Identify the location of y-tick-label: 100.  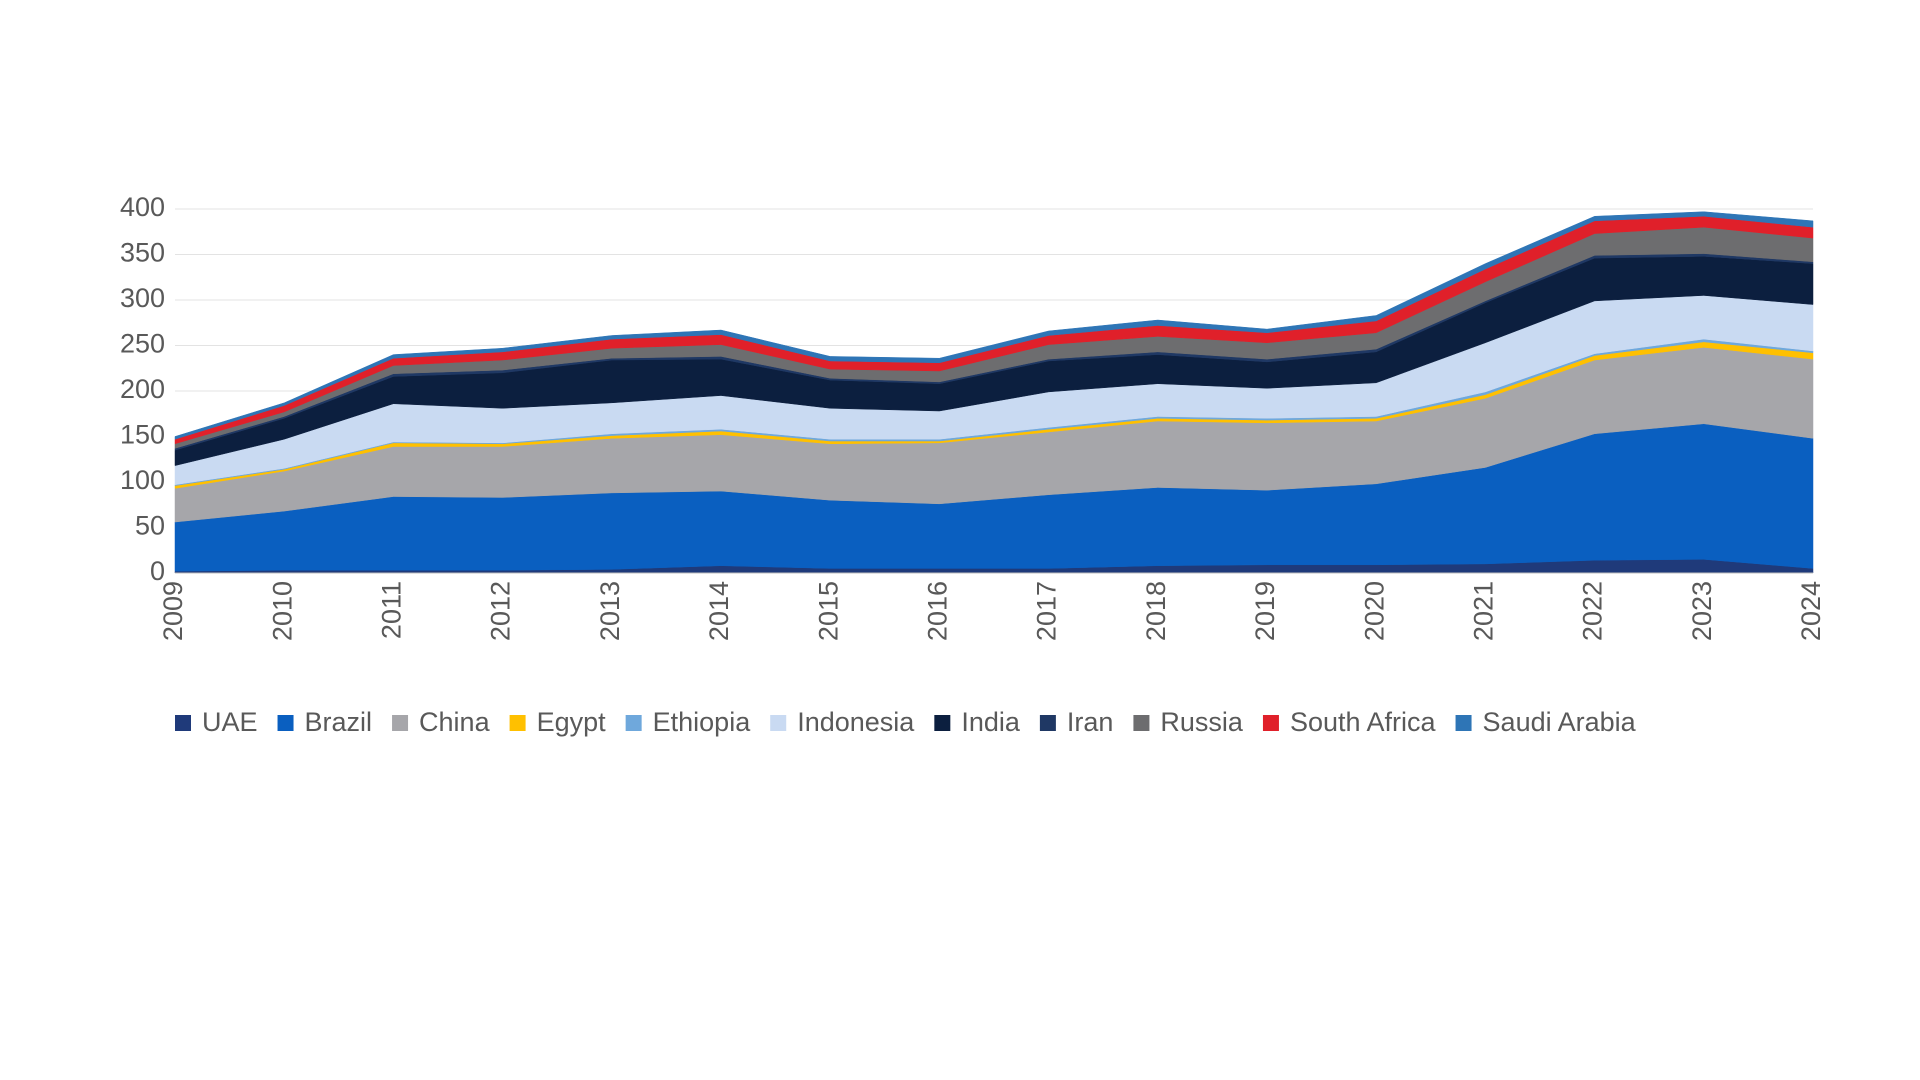
(142, 480).